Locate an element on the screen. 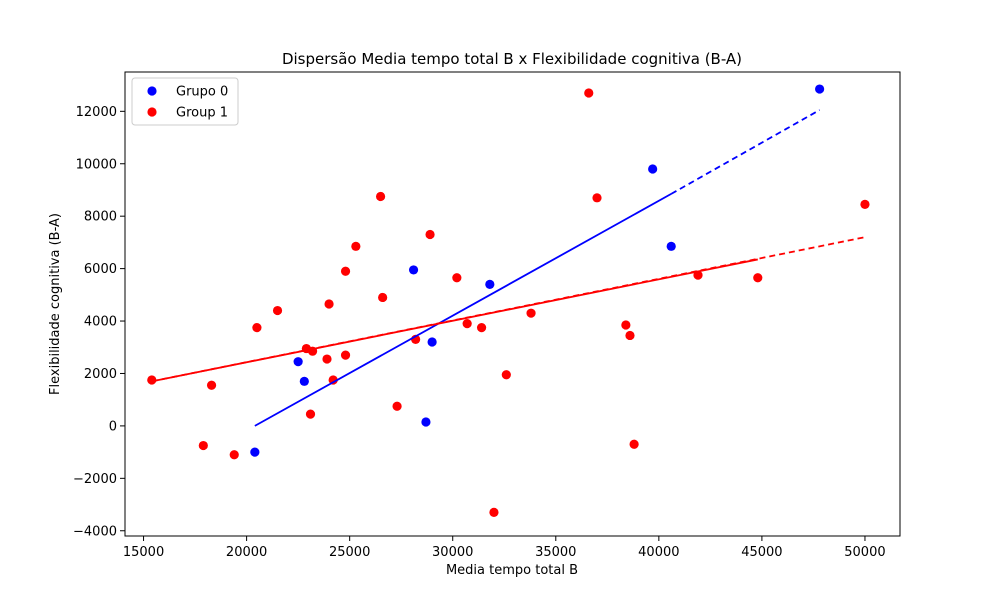  x-axis-title: Media tempo total B is located at coordinates (512, 570).